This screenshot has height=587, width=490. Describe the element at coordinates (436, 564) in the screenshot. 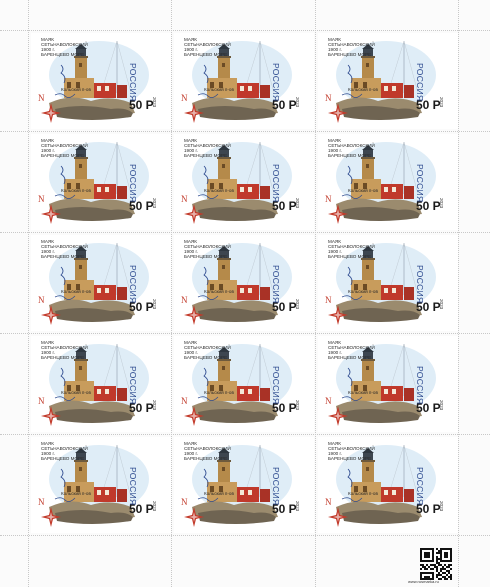

I see `qr-code` at that location.